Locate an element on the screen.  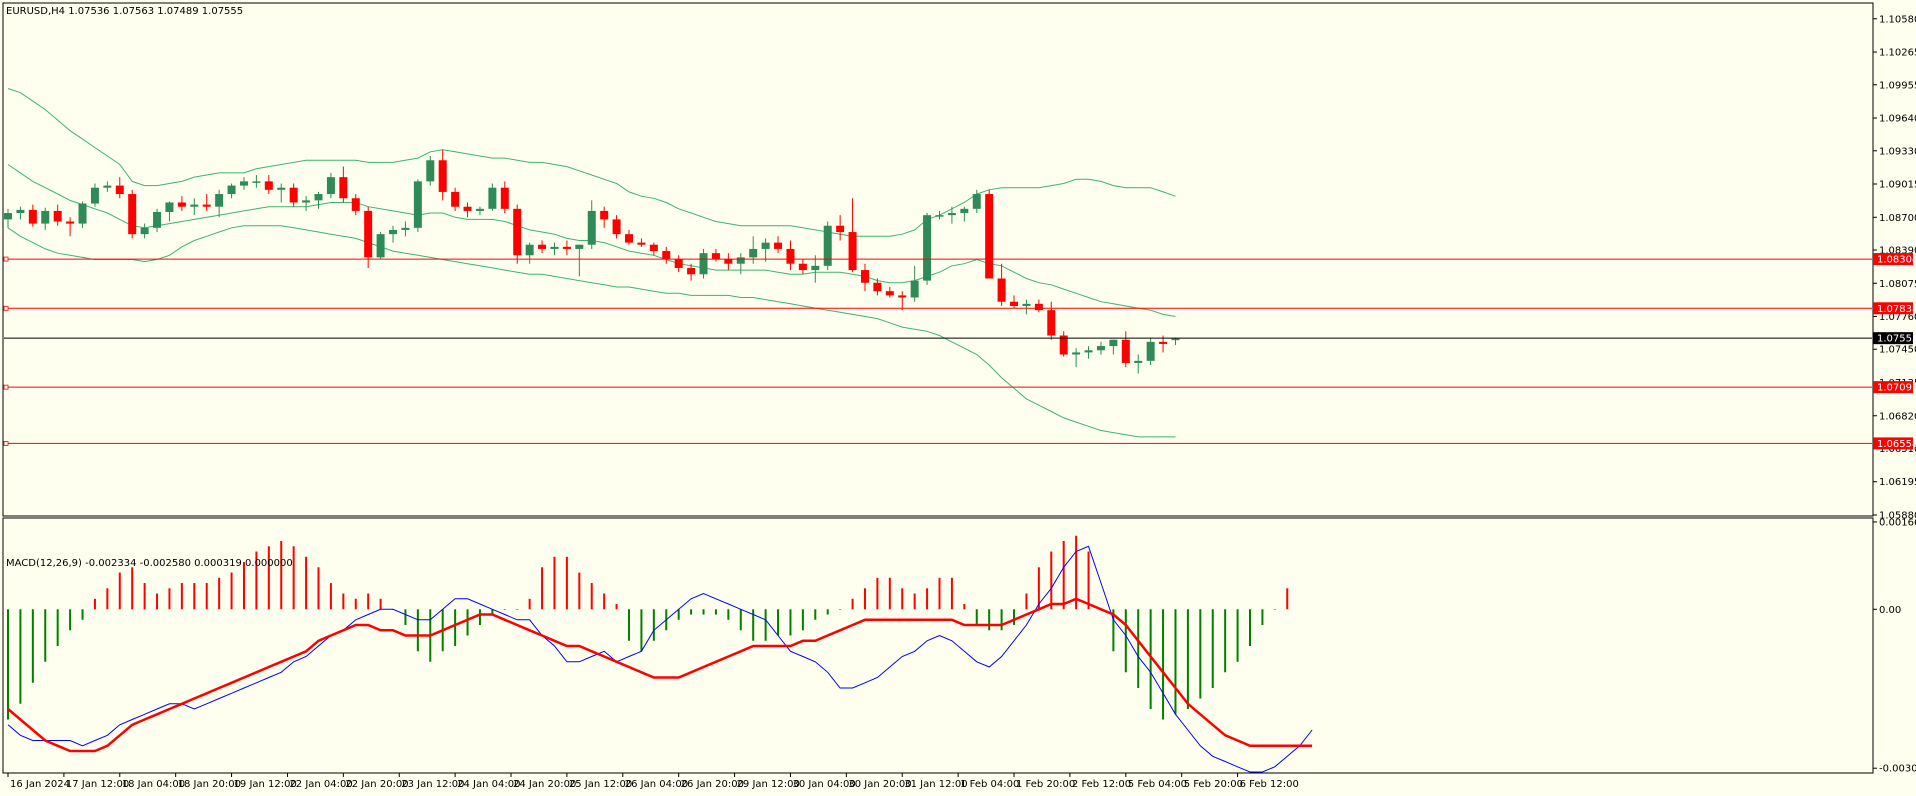
macd-tick-label: 0.001664 is located at coordinates (1897, 522).